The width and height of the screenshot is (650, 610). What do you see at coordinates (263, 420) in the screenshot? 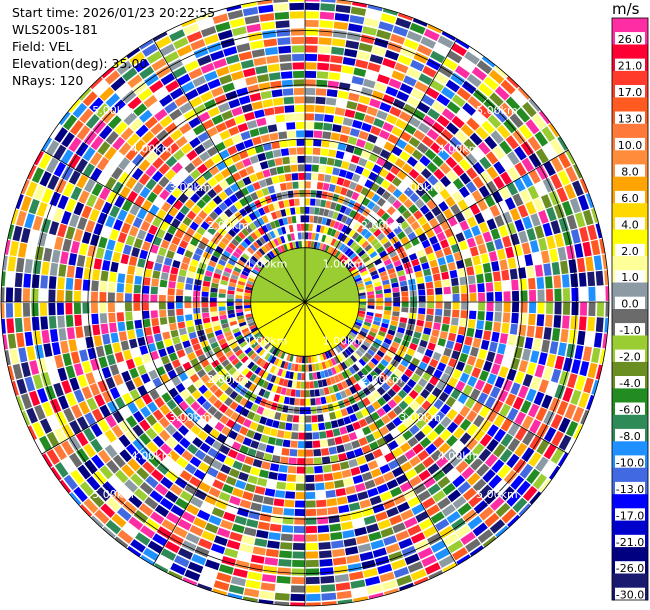
I see `gate-1903` at bounding box center [263, 420].